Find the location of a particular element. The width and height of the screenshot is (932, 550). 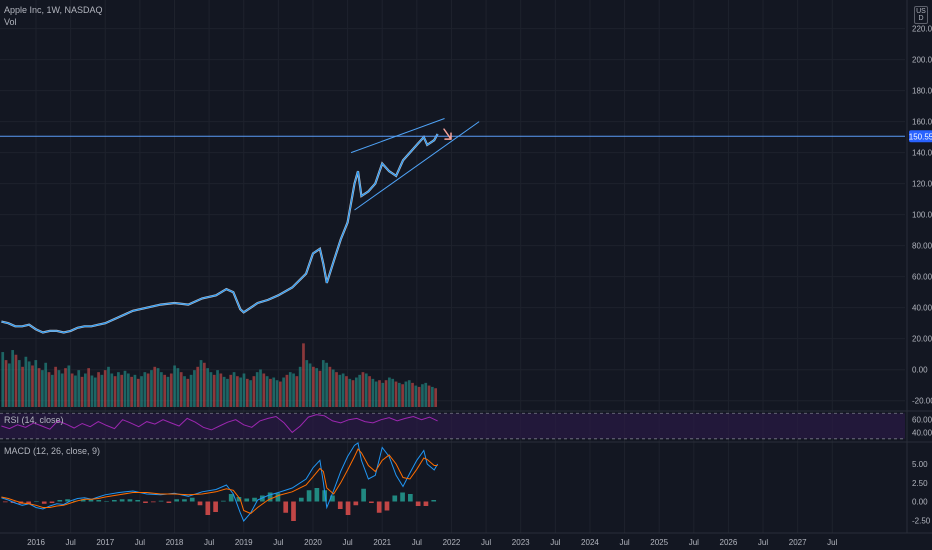

x-tick-label: 2021 is located at coordinates (382, 542).